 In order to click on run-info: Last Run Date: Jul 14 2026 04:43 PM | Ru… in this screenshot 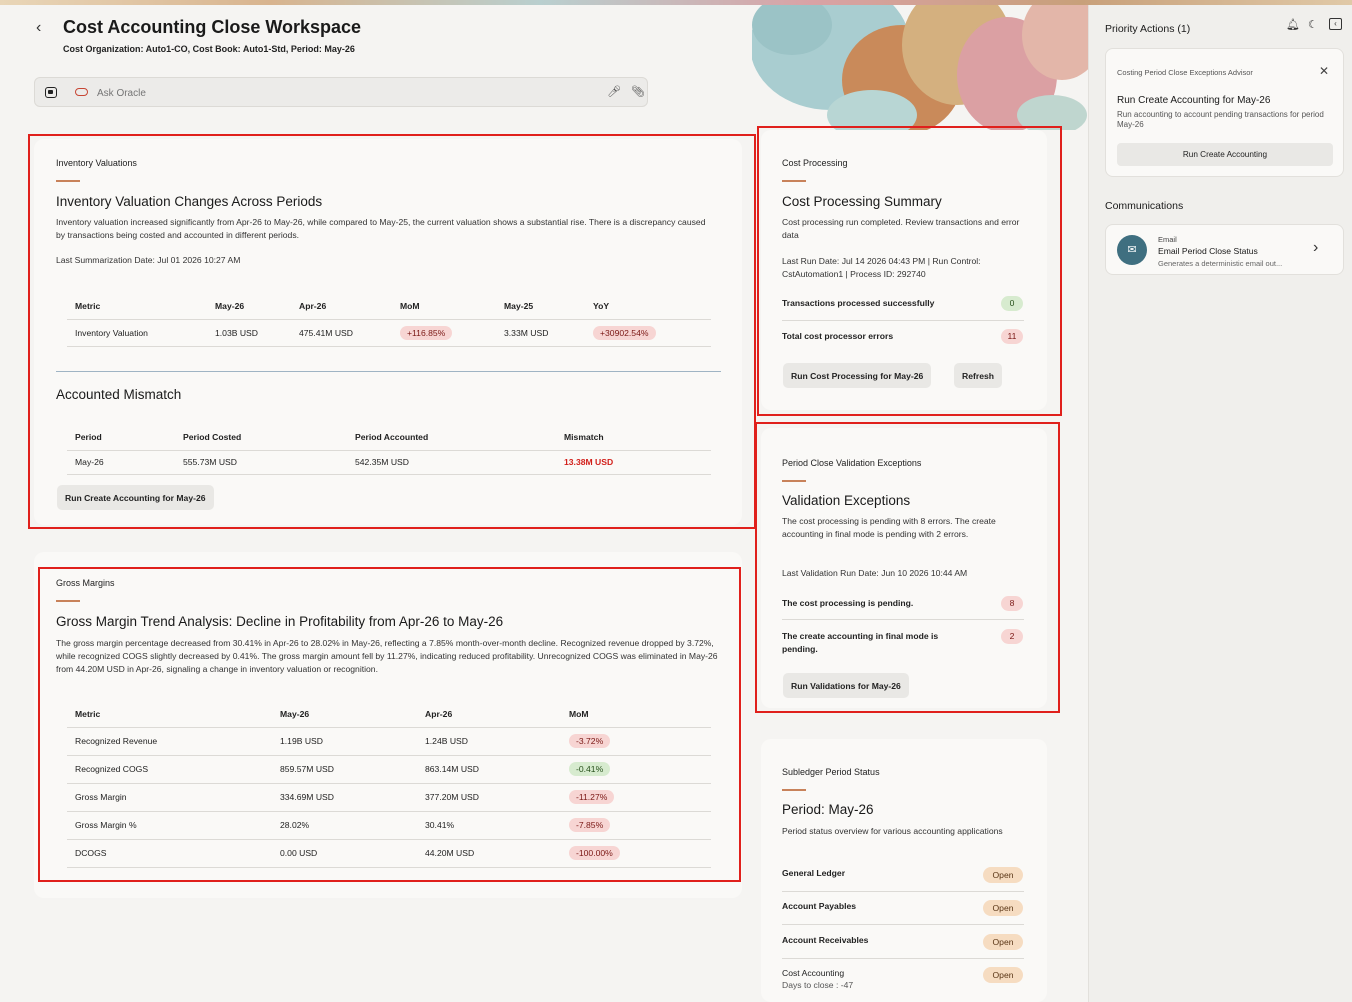, I will do `click(881, 267)`.